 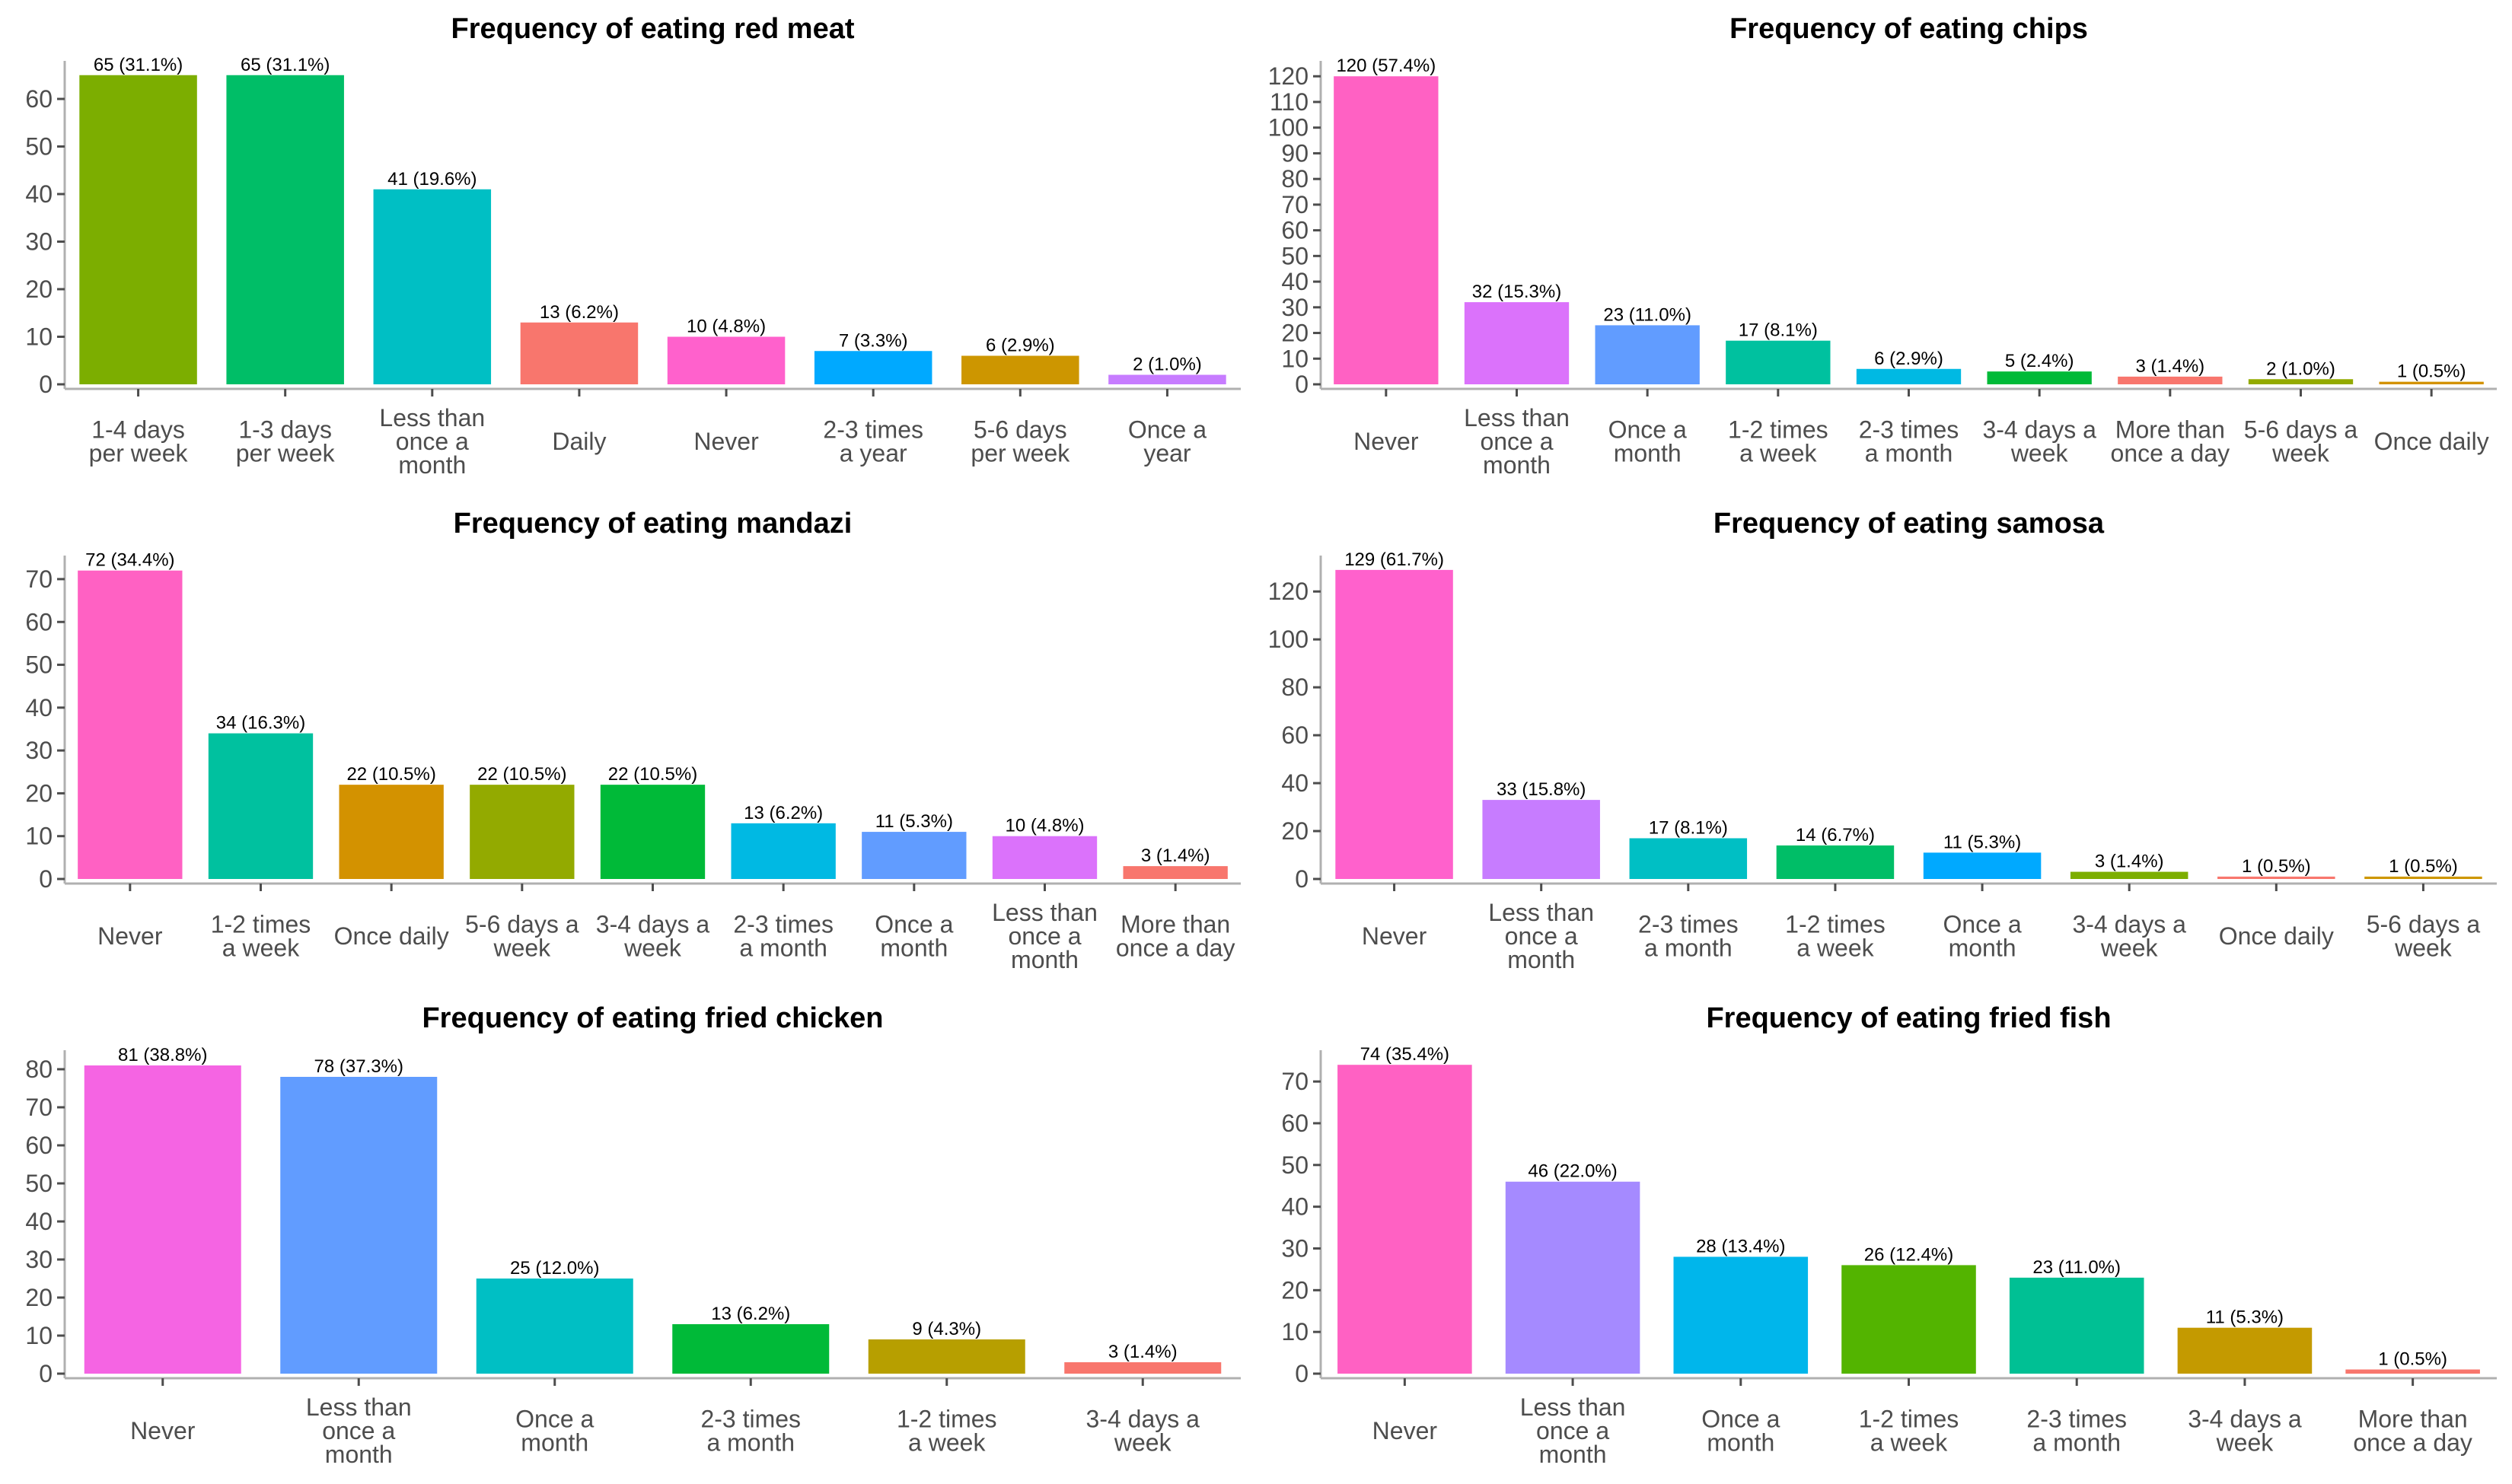 I want to click on y-tick-label: 80, so click(x=1295, y=179).